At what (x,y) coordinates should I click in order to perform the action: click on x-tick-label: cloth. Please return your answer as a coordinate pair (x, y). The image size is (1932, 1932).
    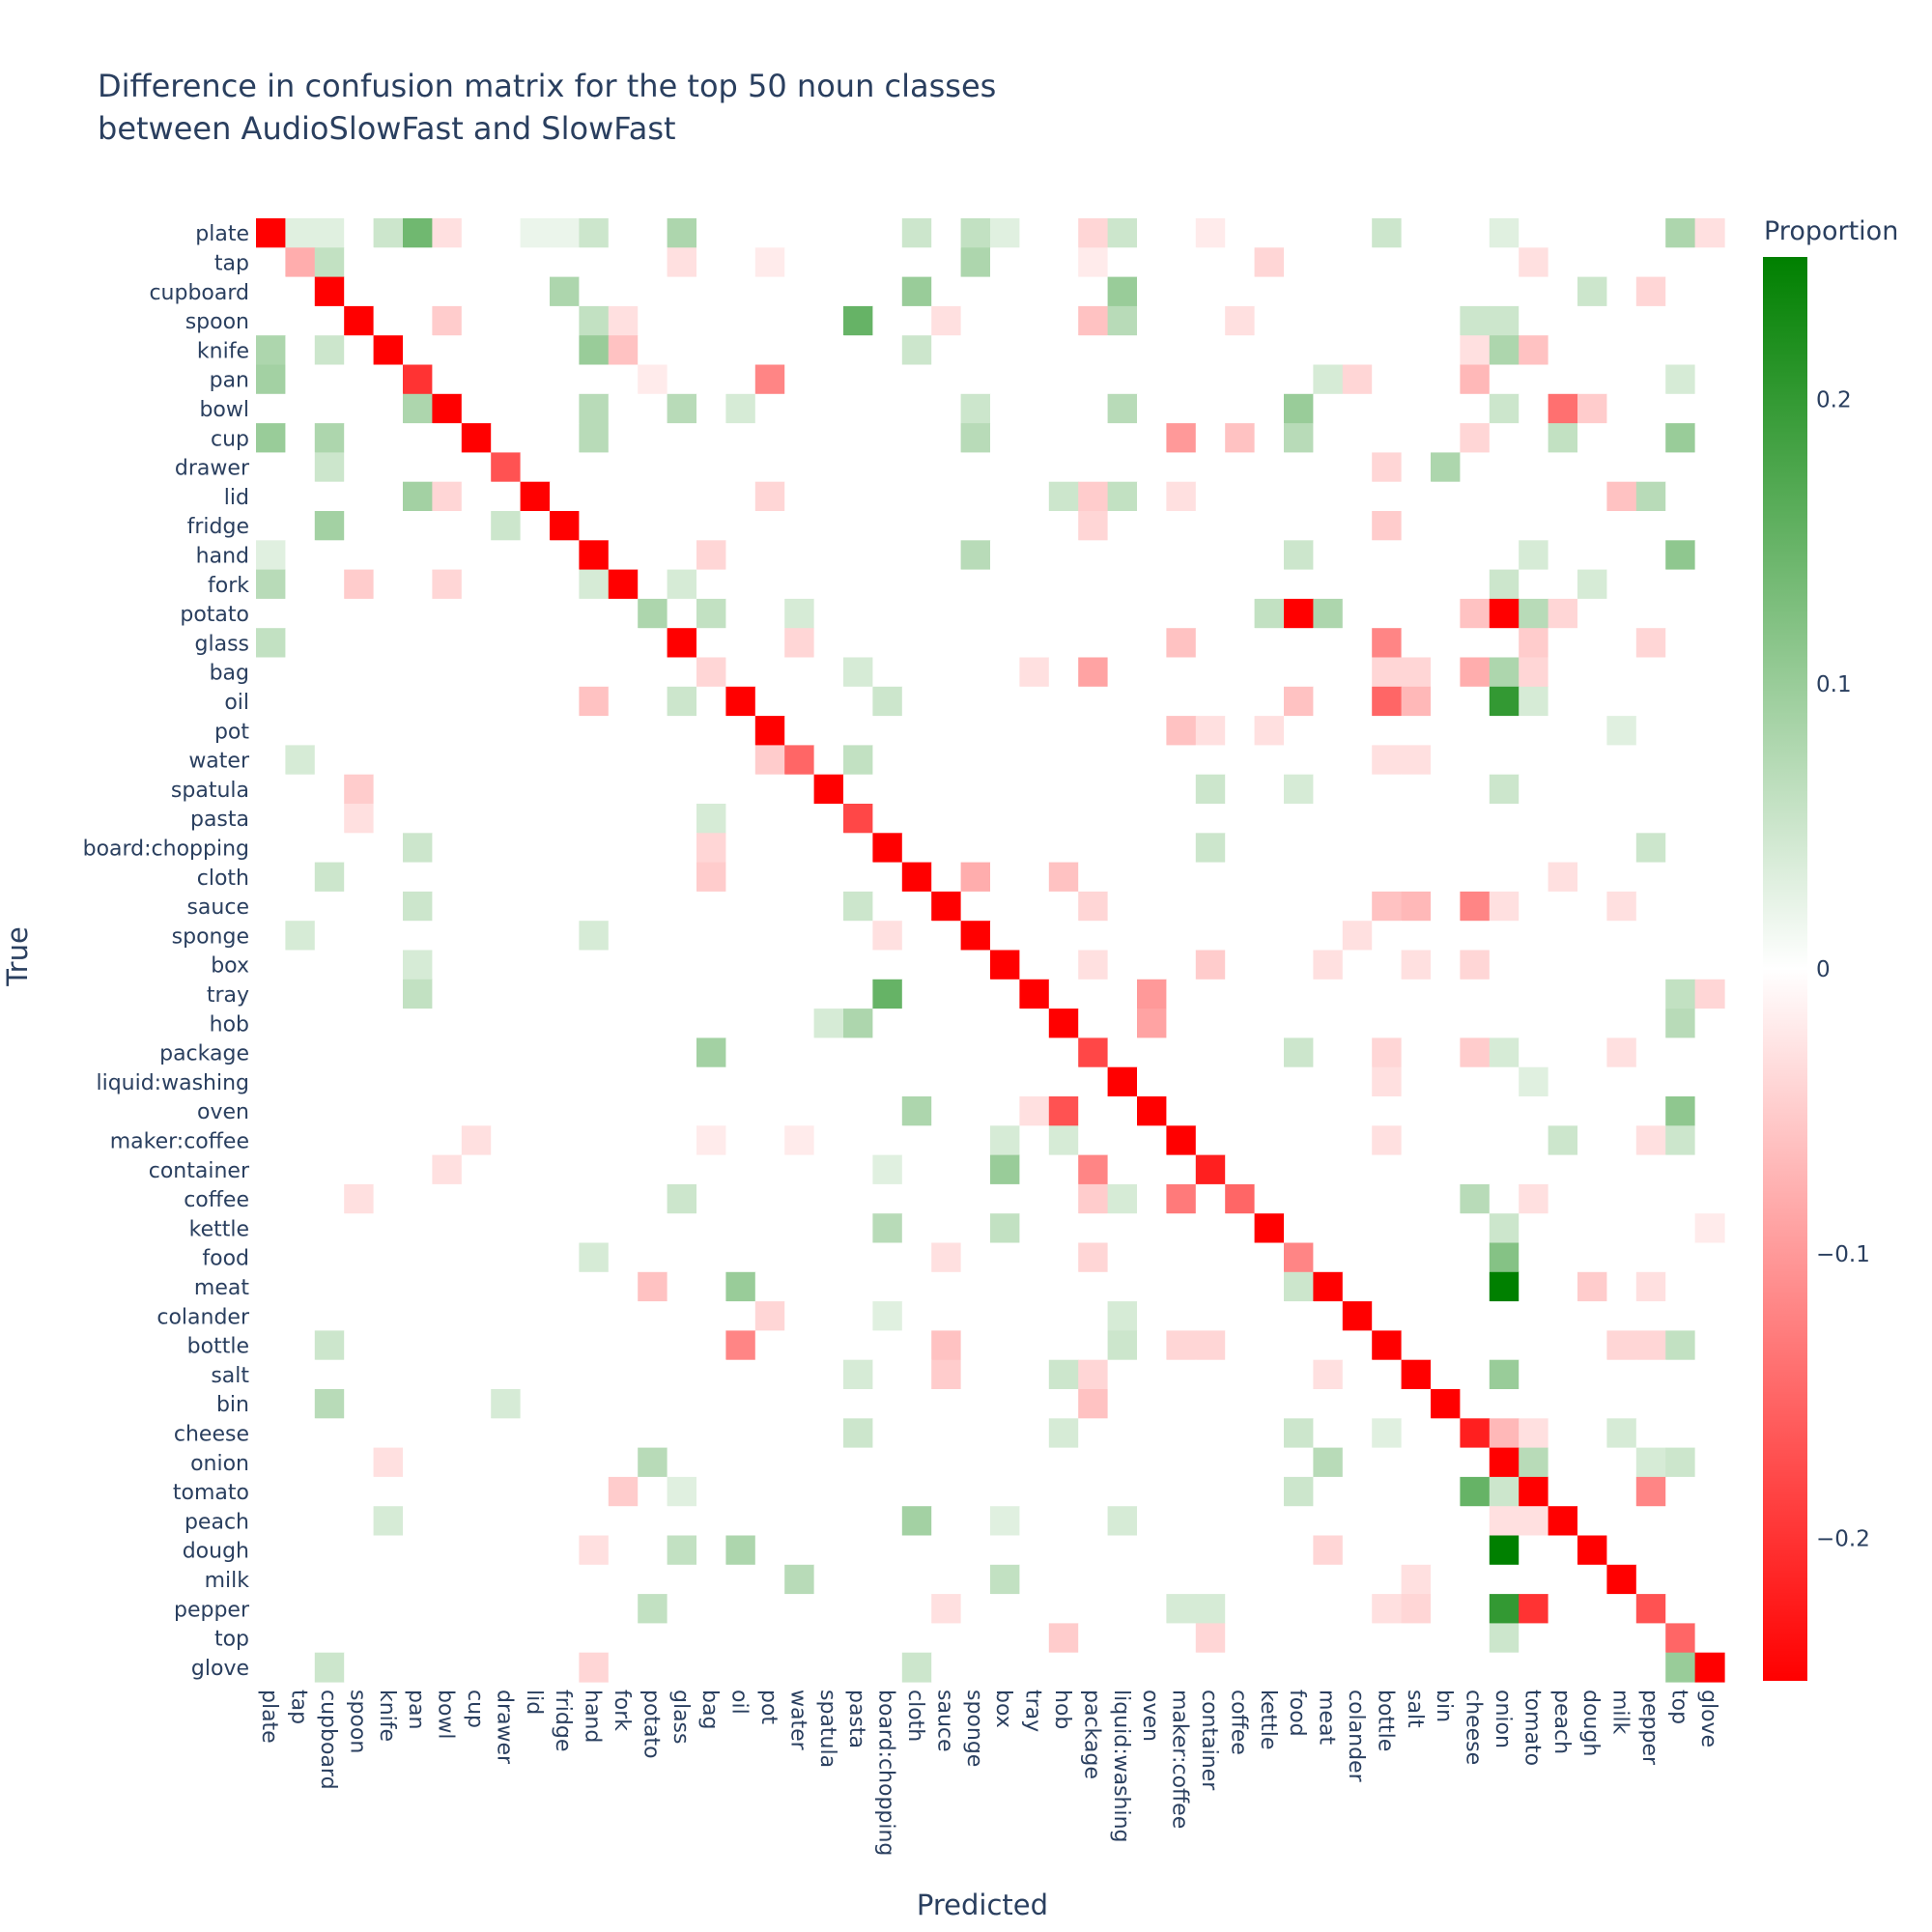
    Looking at the image, I should click on (915, 1716).